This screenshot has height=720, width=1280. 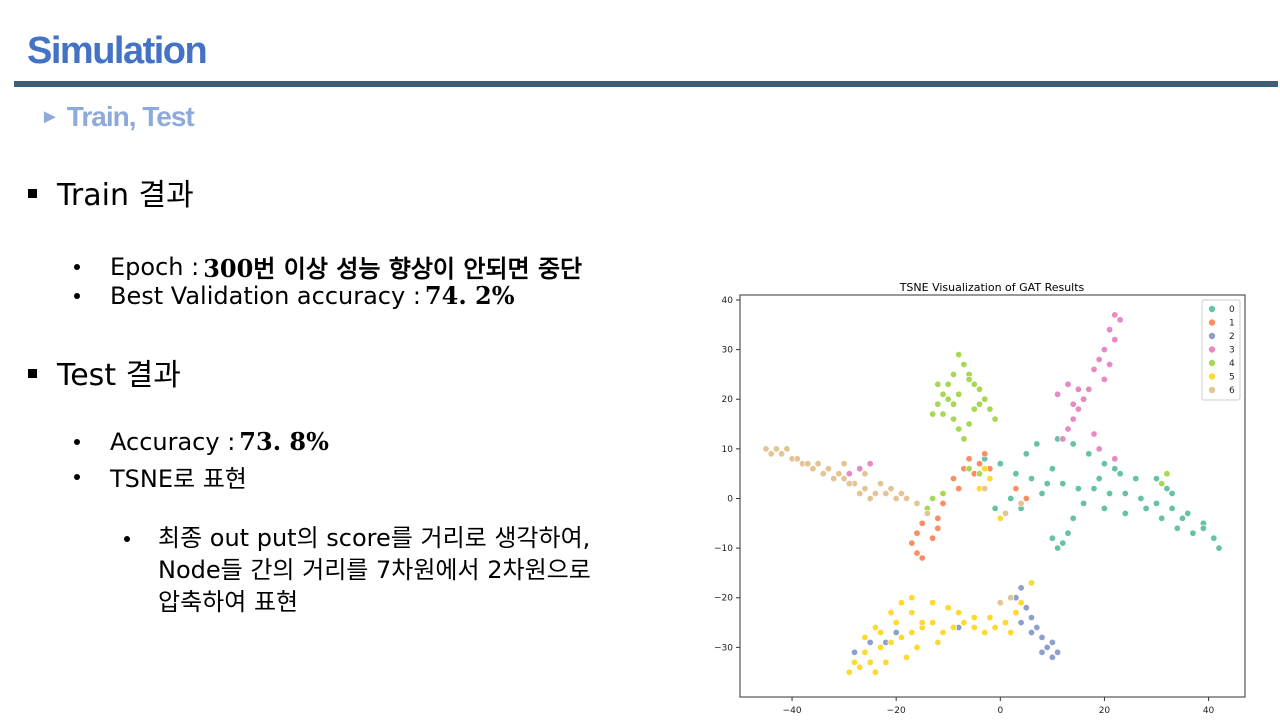 What do you see at coordinates (265, 295) in the screenshot?
I see `best-validation-label: Best Validation accuracy :` at bounding box center [265, 295].